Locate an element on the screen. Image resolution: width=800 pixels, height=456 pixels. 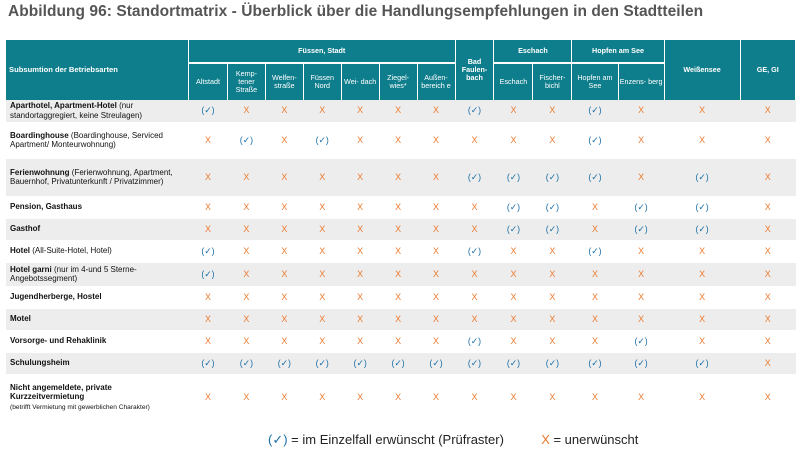
header-row-label: Subsumtion der Betriebsarten is located at coordinates (97, 70).